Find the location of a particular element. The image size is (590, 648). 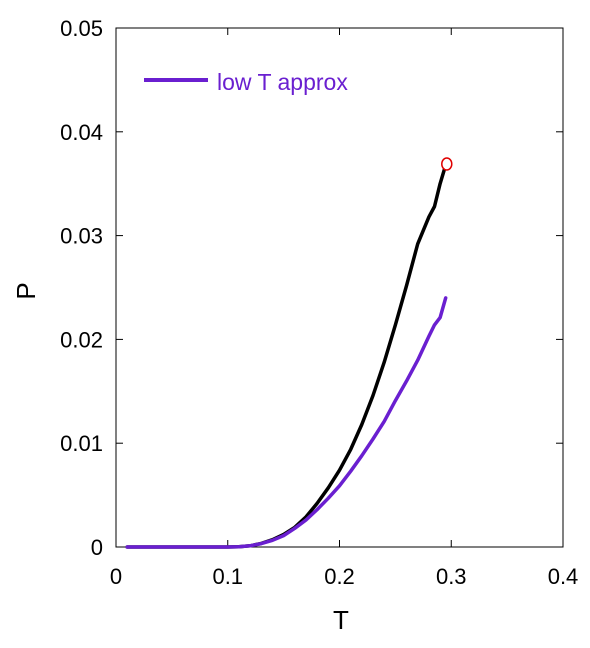

x-axis-label: T is located at coordinates (341, 620).